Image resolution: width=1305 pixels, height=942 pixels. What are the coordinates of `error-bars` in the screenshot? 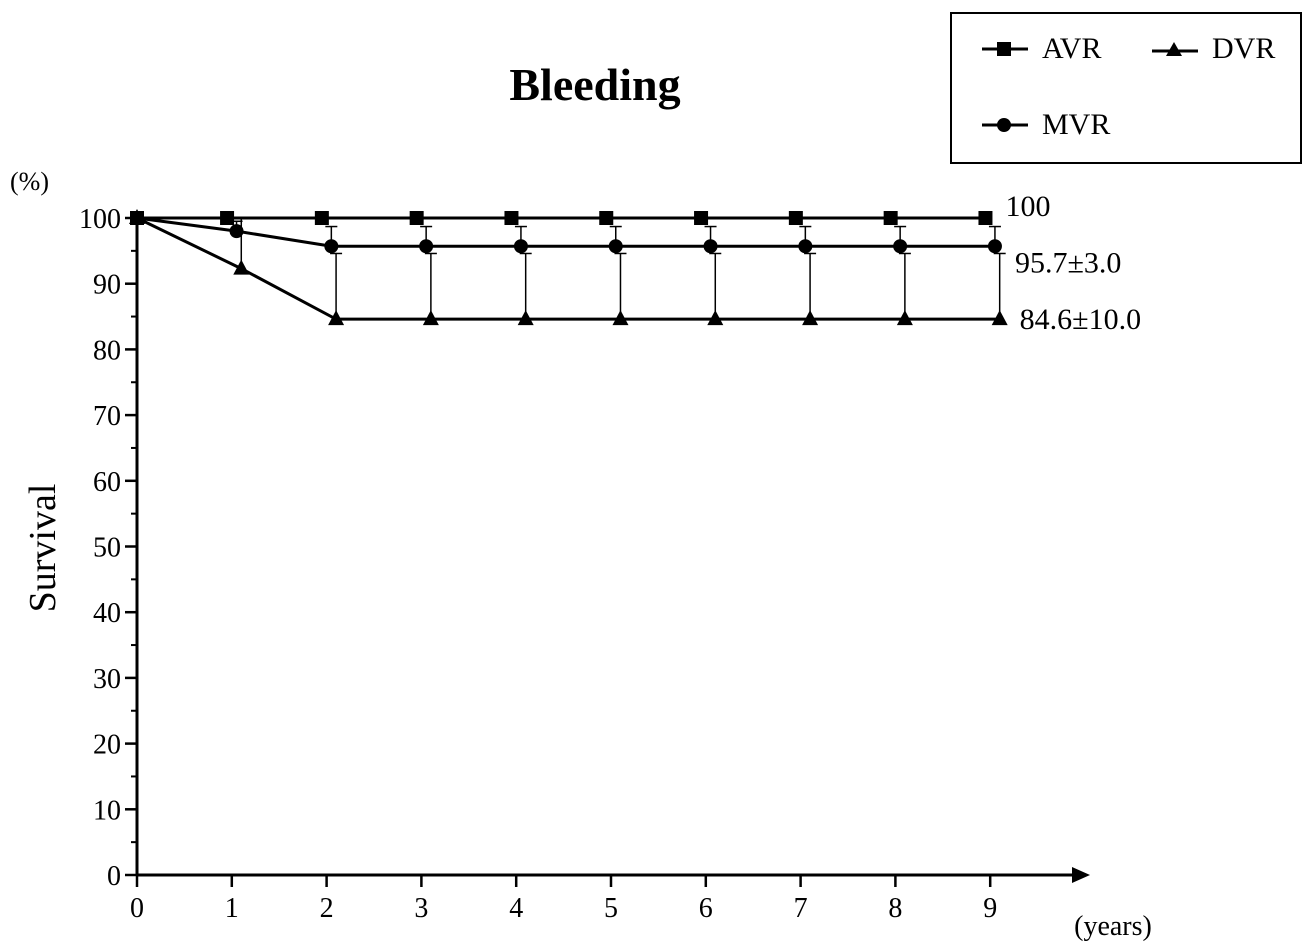 It's located at (618, 268).